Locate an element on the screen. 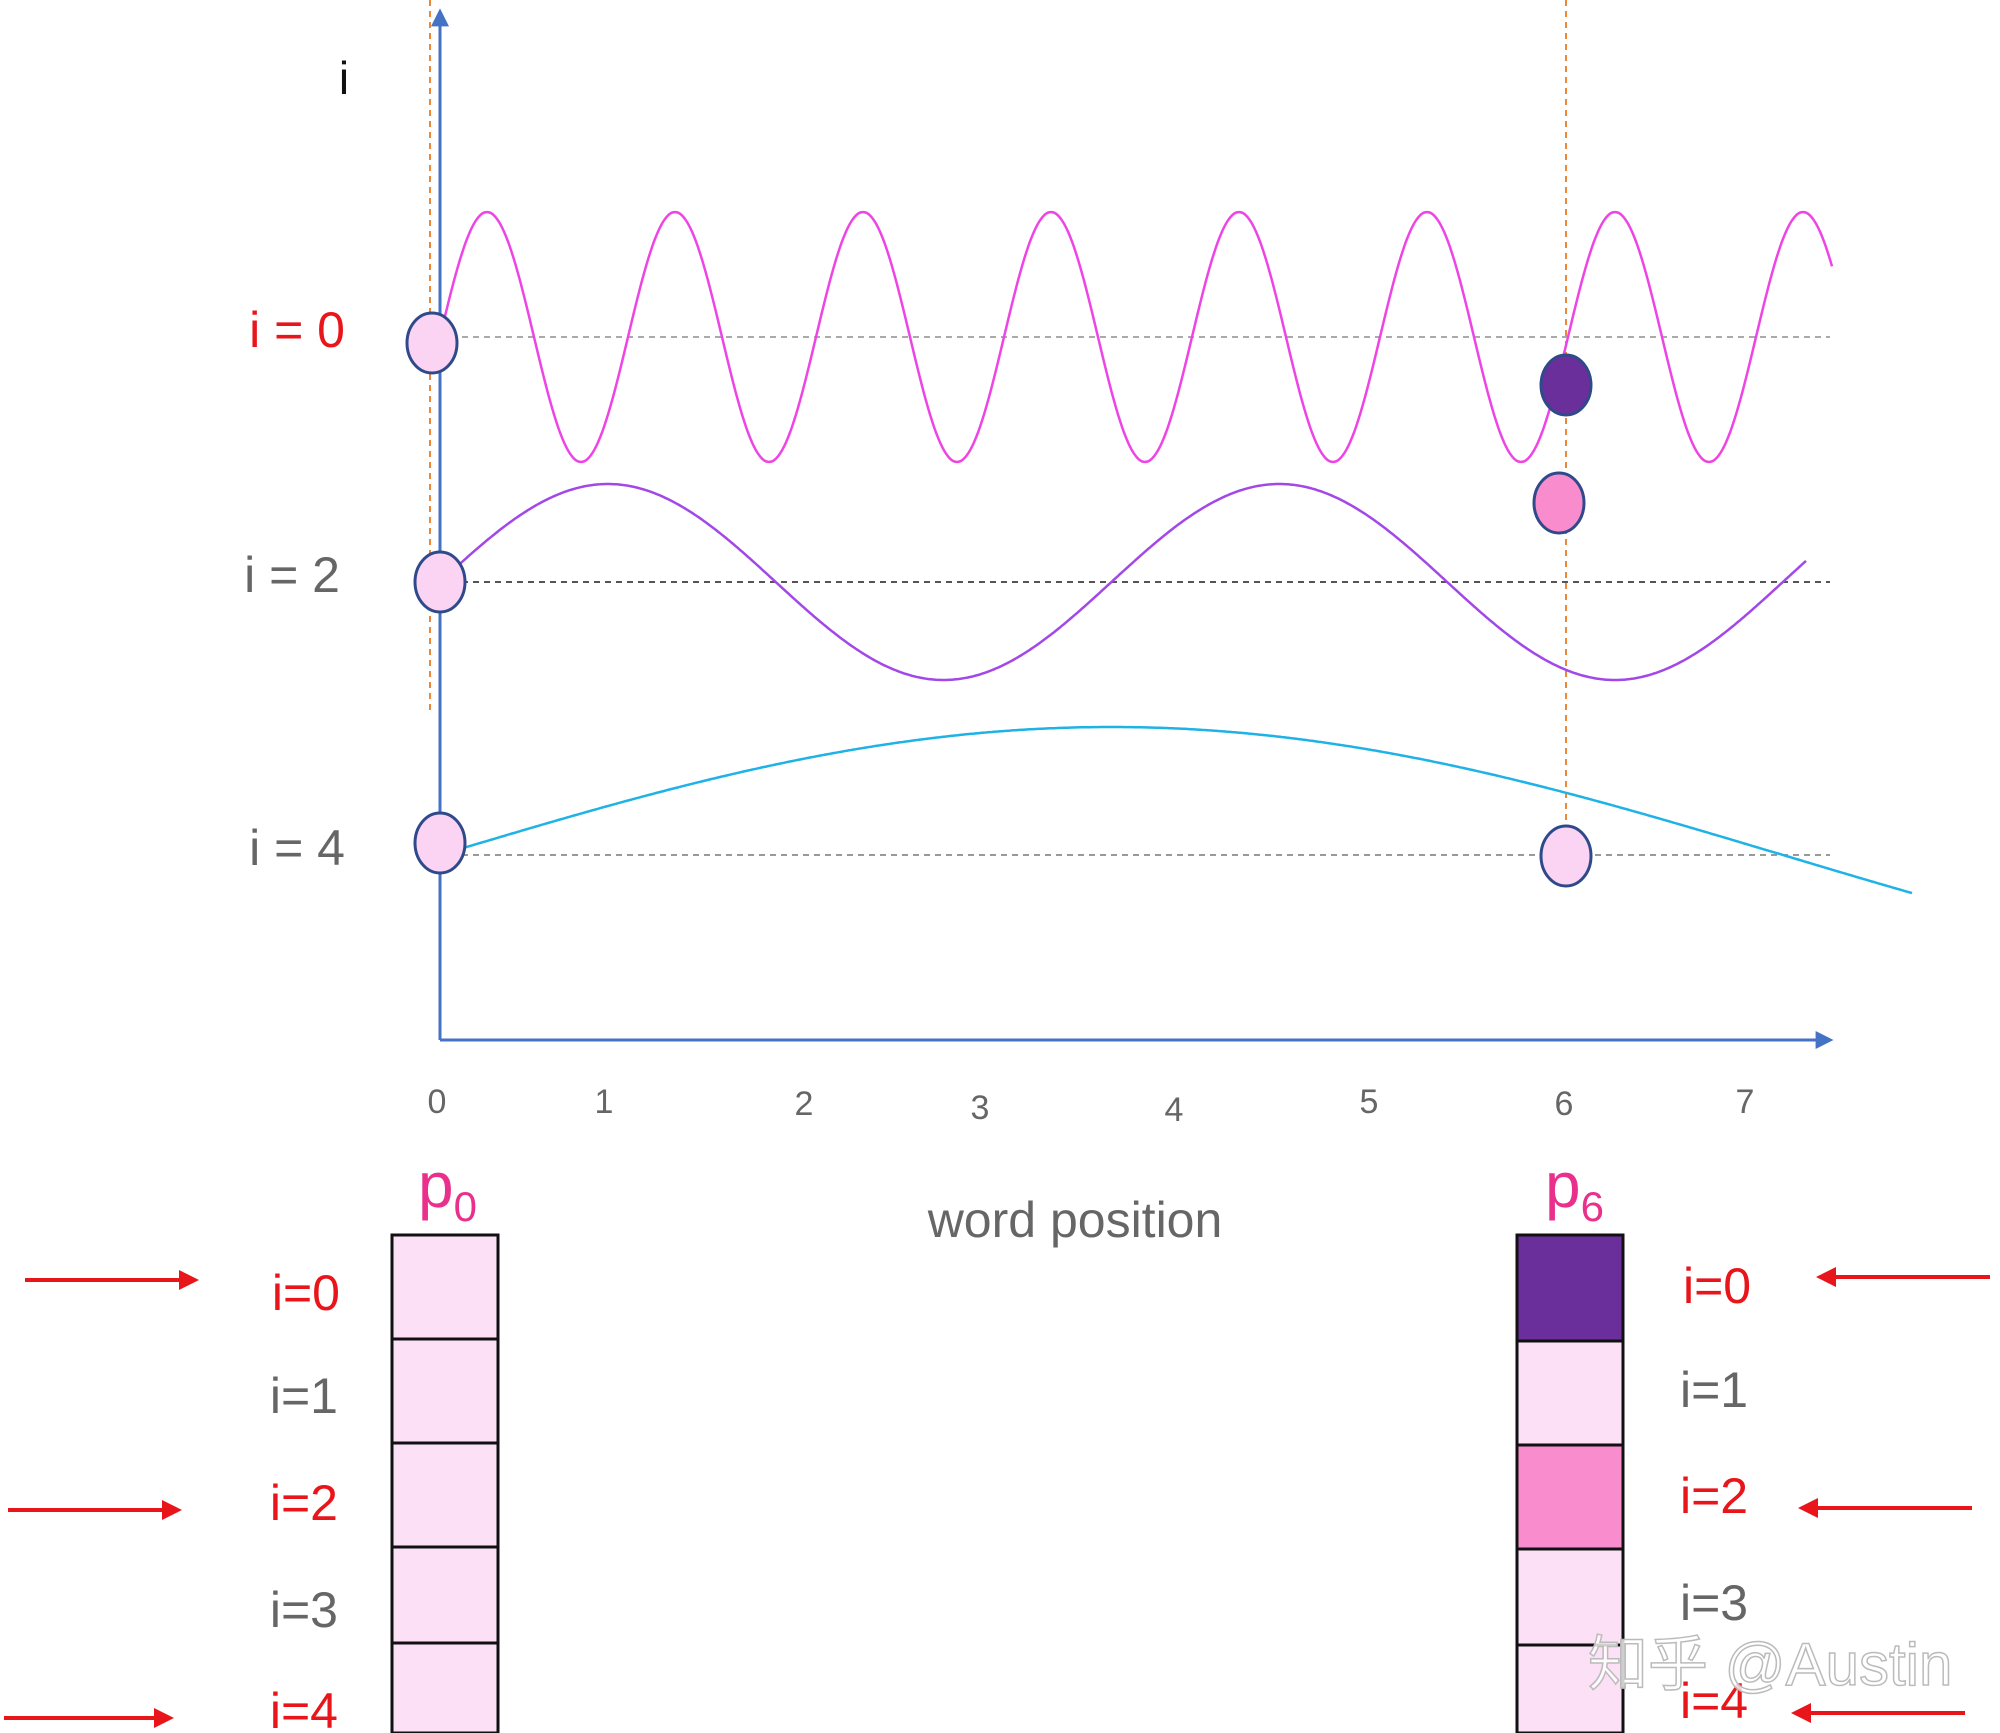 The width and height of the screenshot is (2000, 1733). x-tick-label-1: 1 is located at coordinates (604, 1102).